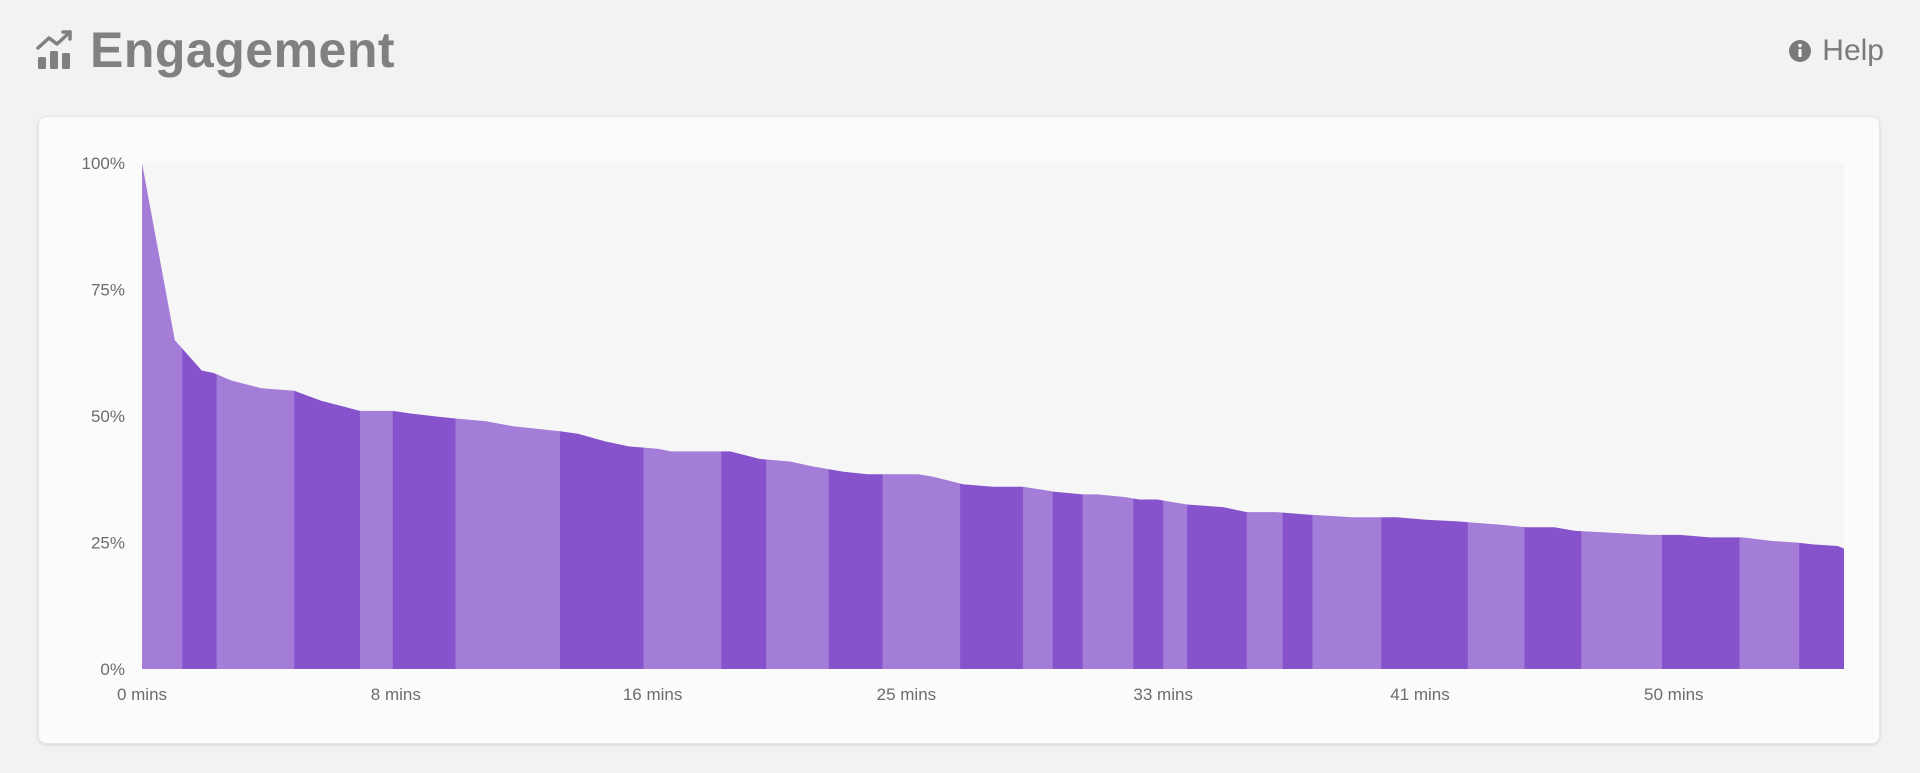  What do you see at coordinates (653, 694) in the screenshot?
I see `x-tick-label: 16 mins` at bounding box center [653, 694].